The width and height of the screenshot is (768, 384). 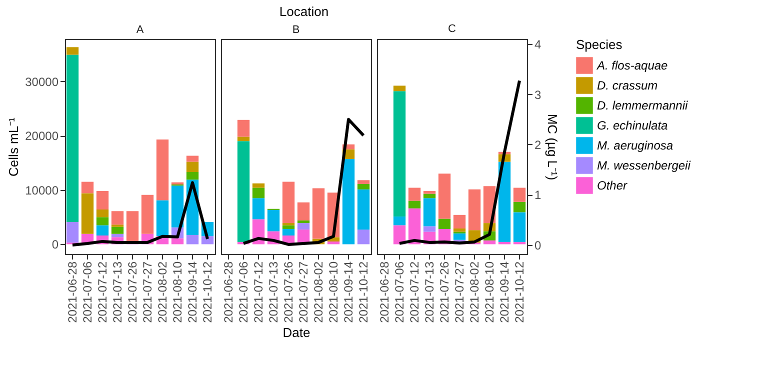 I want to click on y2-tick-label: 0, so click(x=538, y=245).